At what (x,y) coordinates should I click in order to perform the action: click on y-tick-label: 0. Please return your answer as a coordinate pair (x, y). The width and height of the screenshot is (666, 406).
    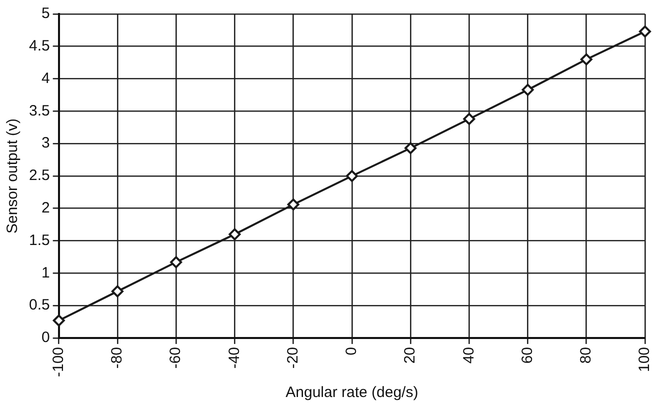
    Looking at the image, I should click on (46, 337).